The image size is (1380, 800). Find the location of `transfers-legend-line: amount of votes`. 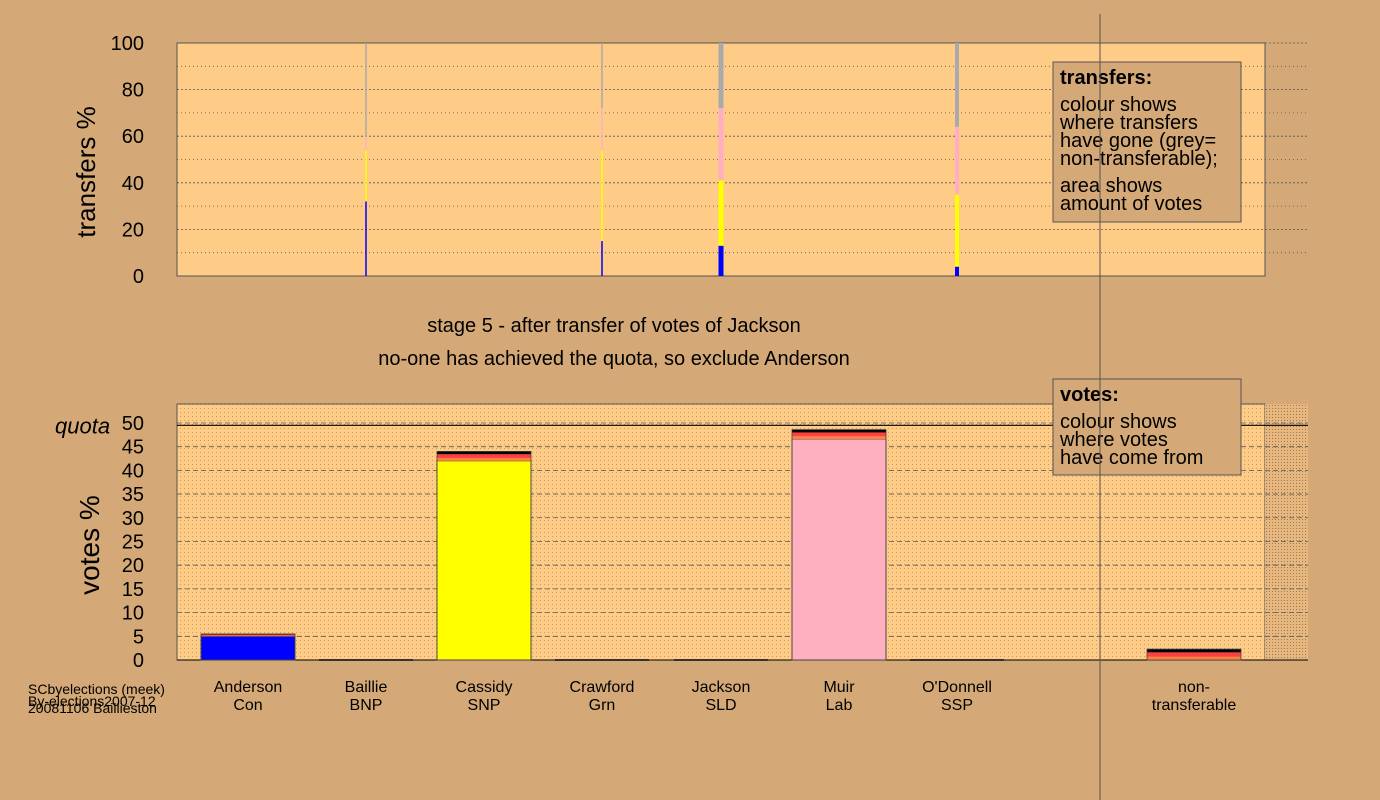

transfers-legend-line: amount of votes is located at coordinates (1131, 204).